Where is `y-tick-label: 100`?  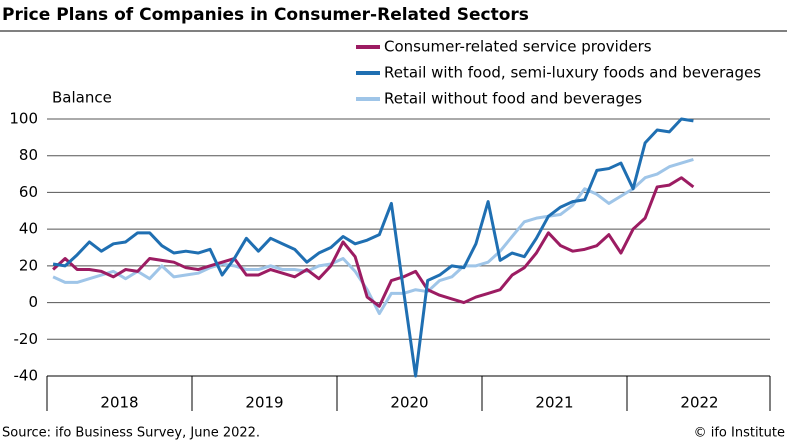
y-tick-label: 100 is located at coordinates (23, 119).